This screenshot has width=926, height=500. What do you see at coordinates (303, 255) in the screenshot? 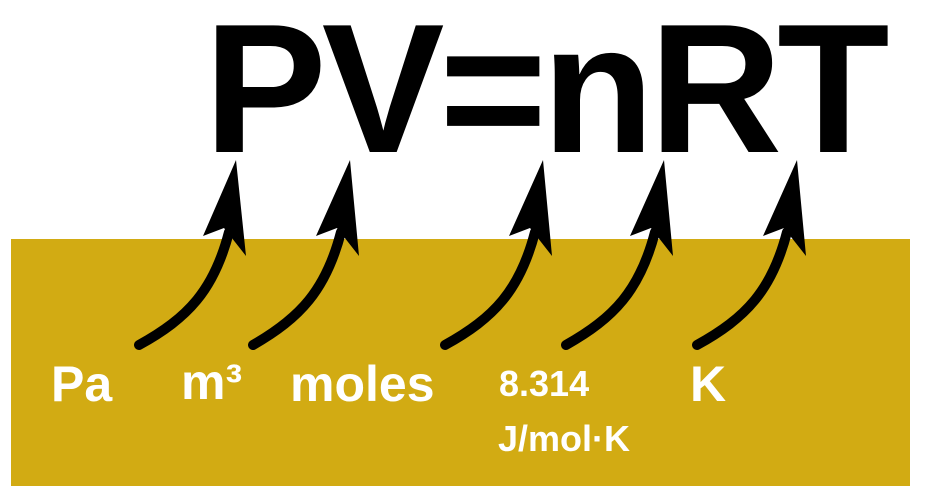
I see `arrow-to-v-icon` at bounding box center [303, 255].